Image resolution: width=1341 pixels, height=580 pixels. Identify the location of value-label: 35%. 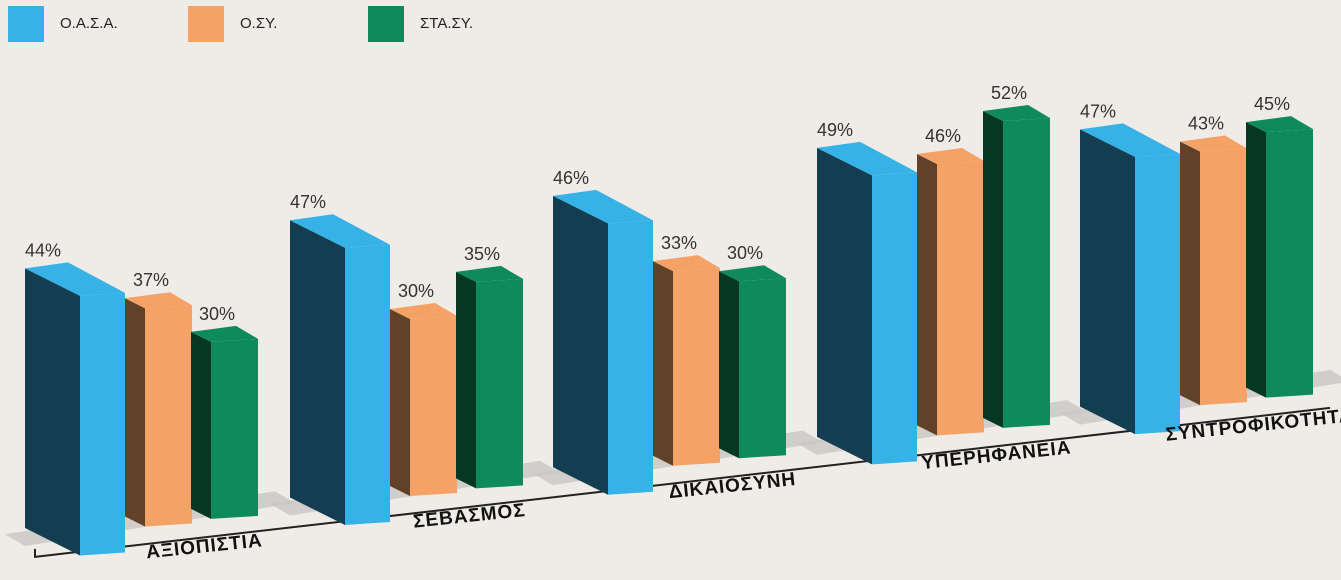
(482, 254).